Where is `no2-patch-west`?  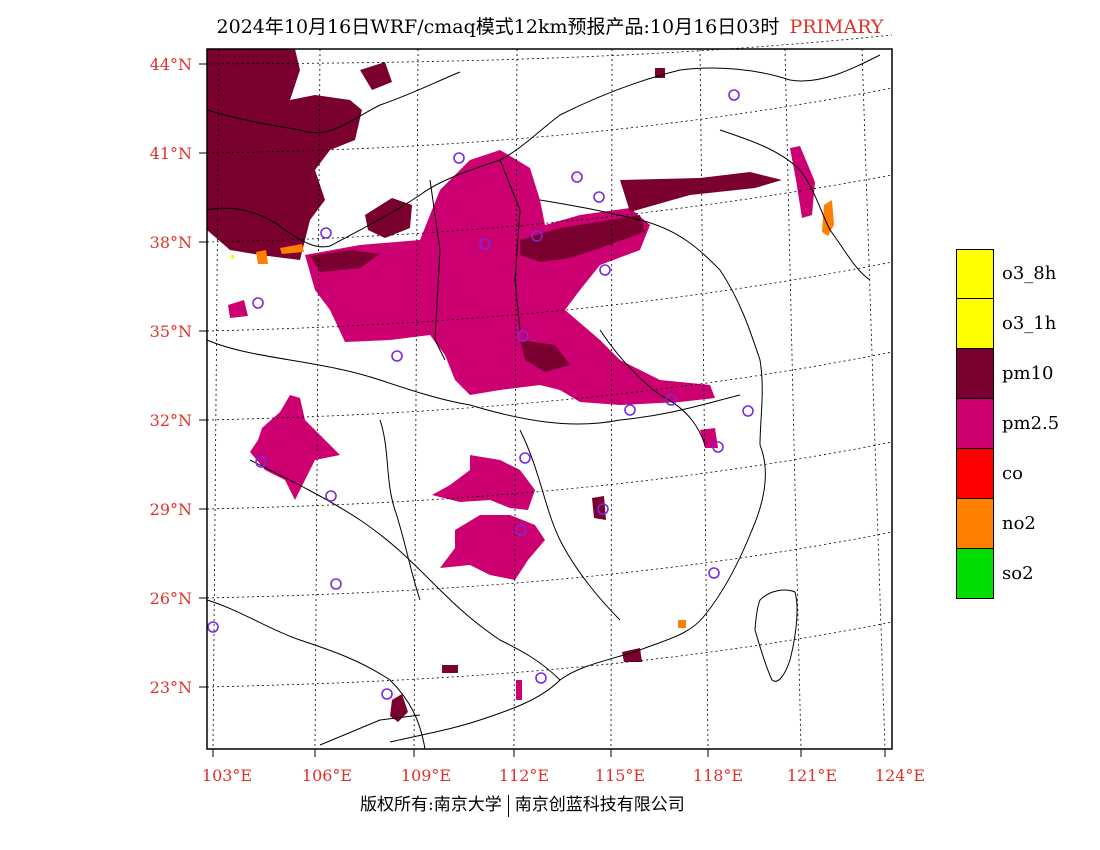
no2-patch-west is located at coordinates (262, 257).